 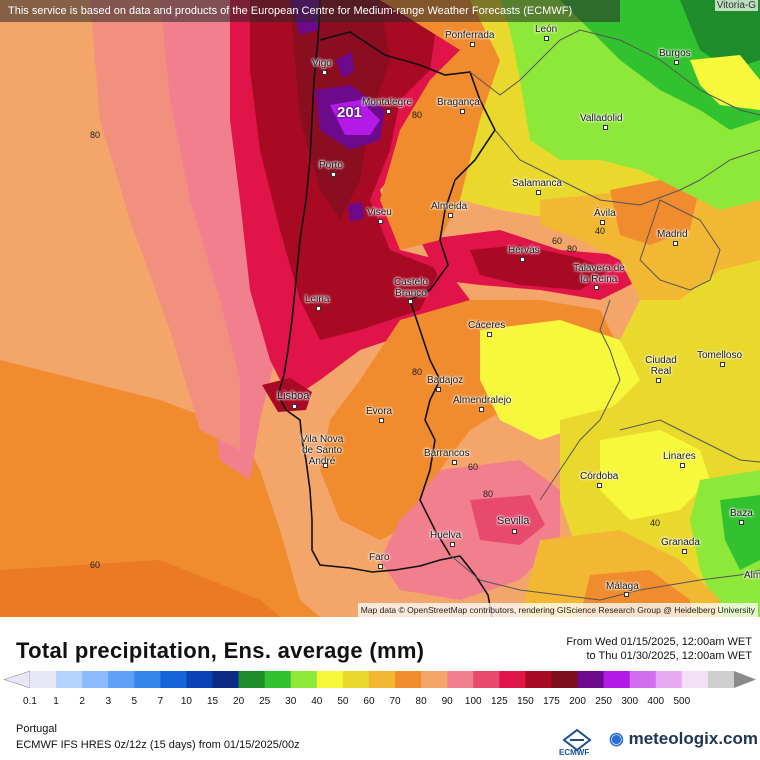 What do you see at coordinates (675, 53) in the screenshot?
I see `city-label: Burgos` at bounding box center [675, 53].